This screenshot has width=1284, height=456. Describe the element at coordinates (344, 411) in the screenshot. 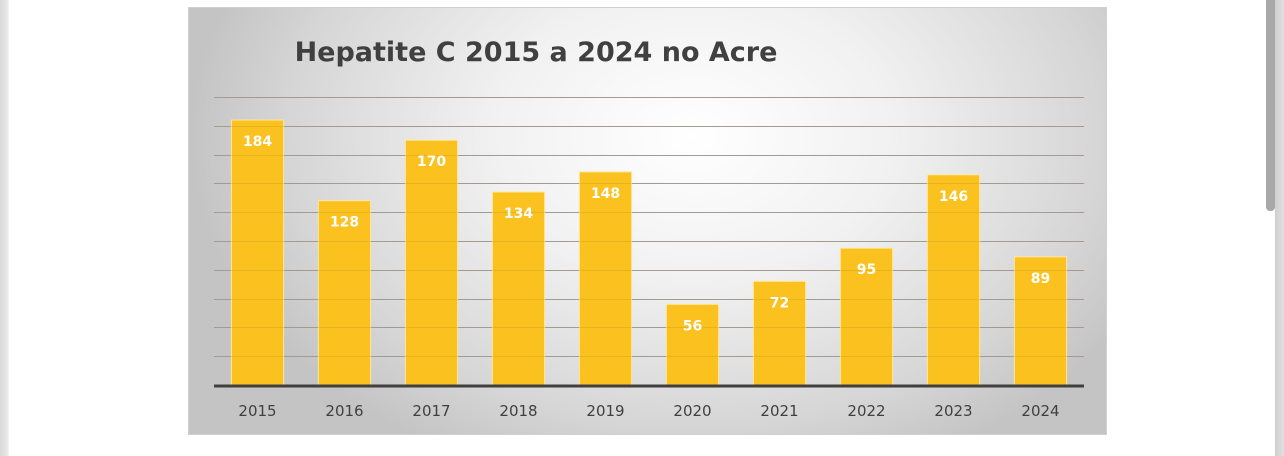

I see `x-tick-2016: 2016` at that location.